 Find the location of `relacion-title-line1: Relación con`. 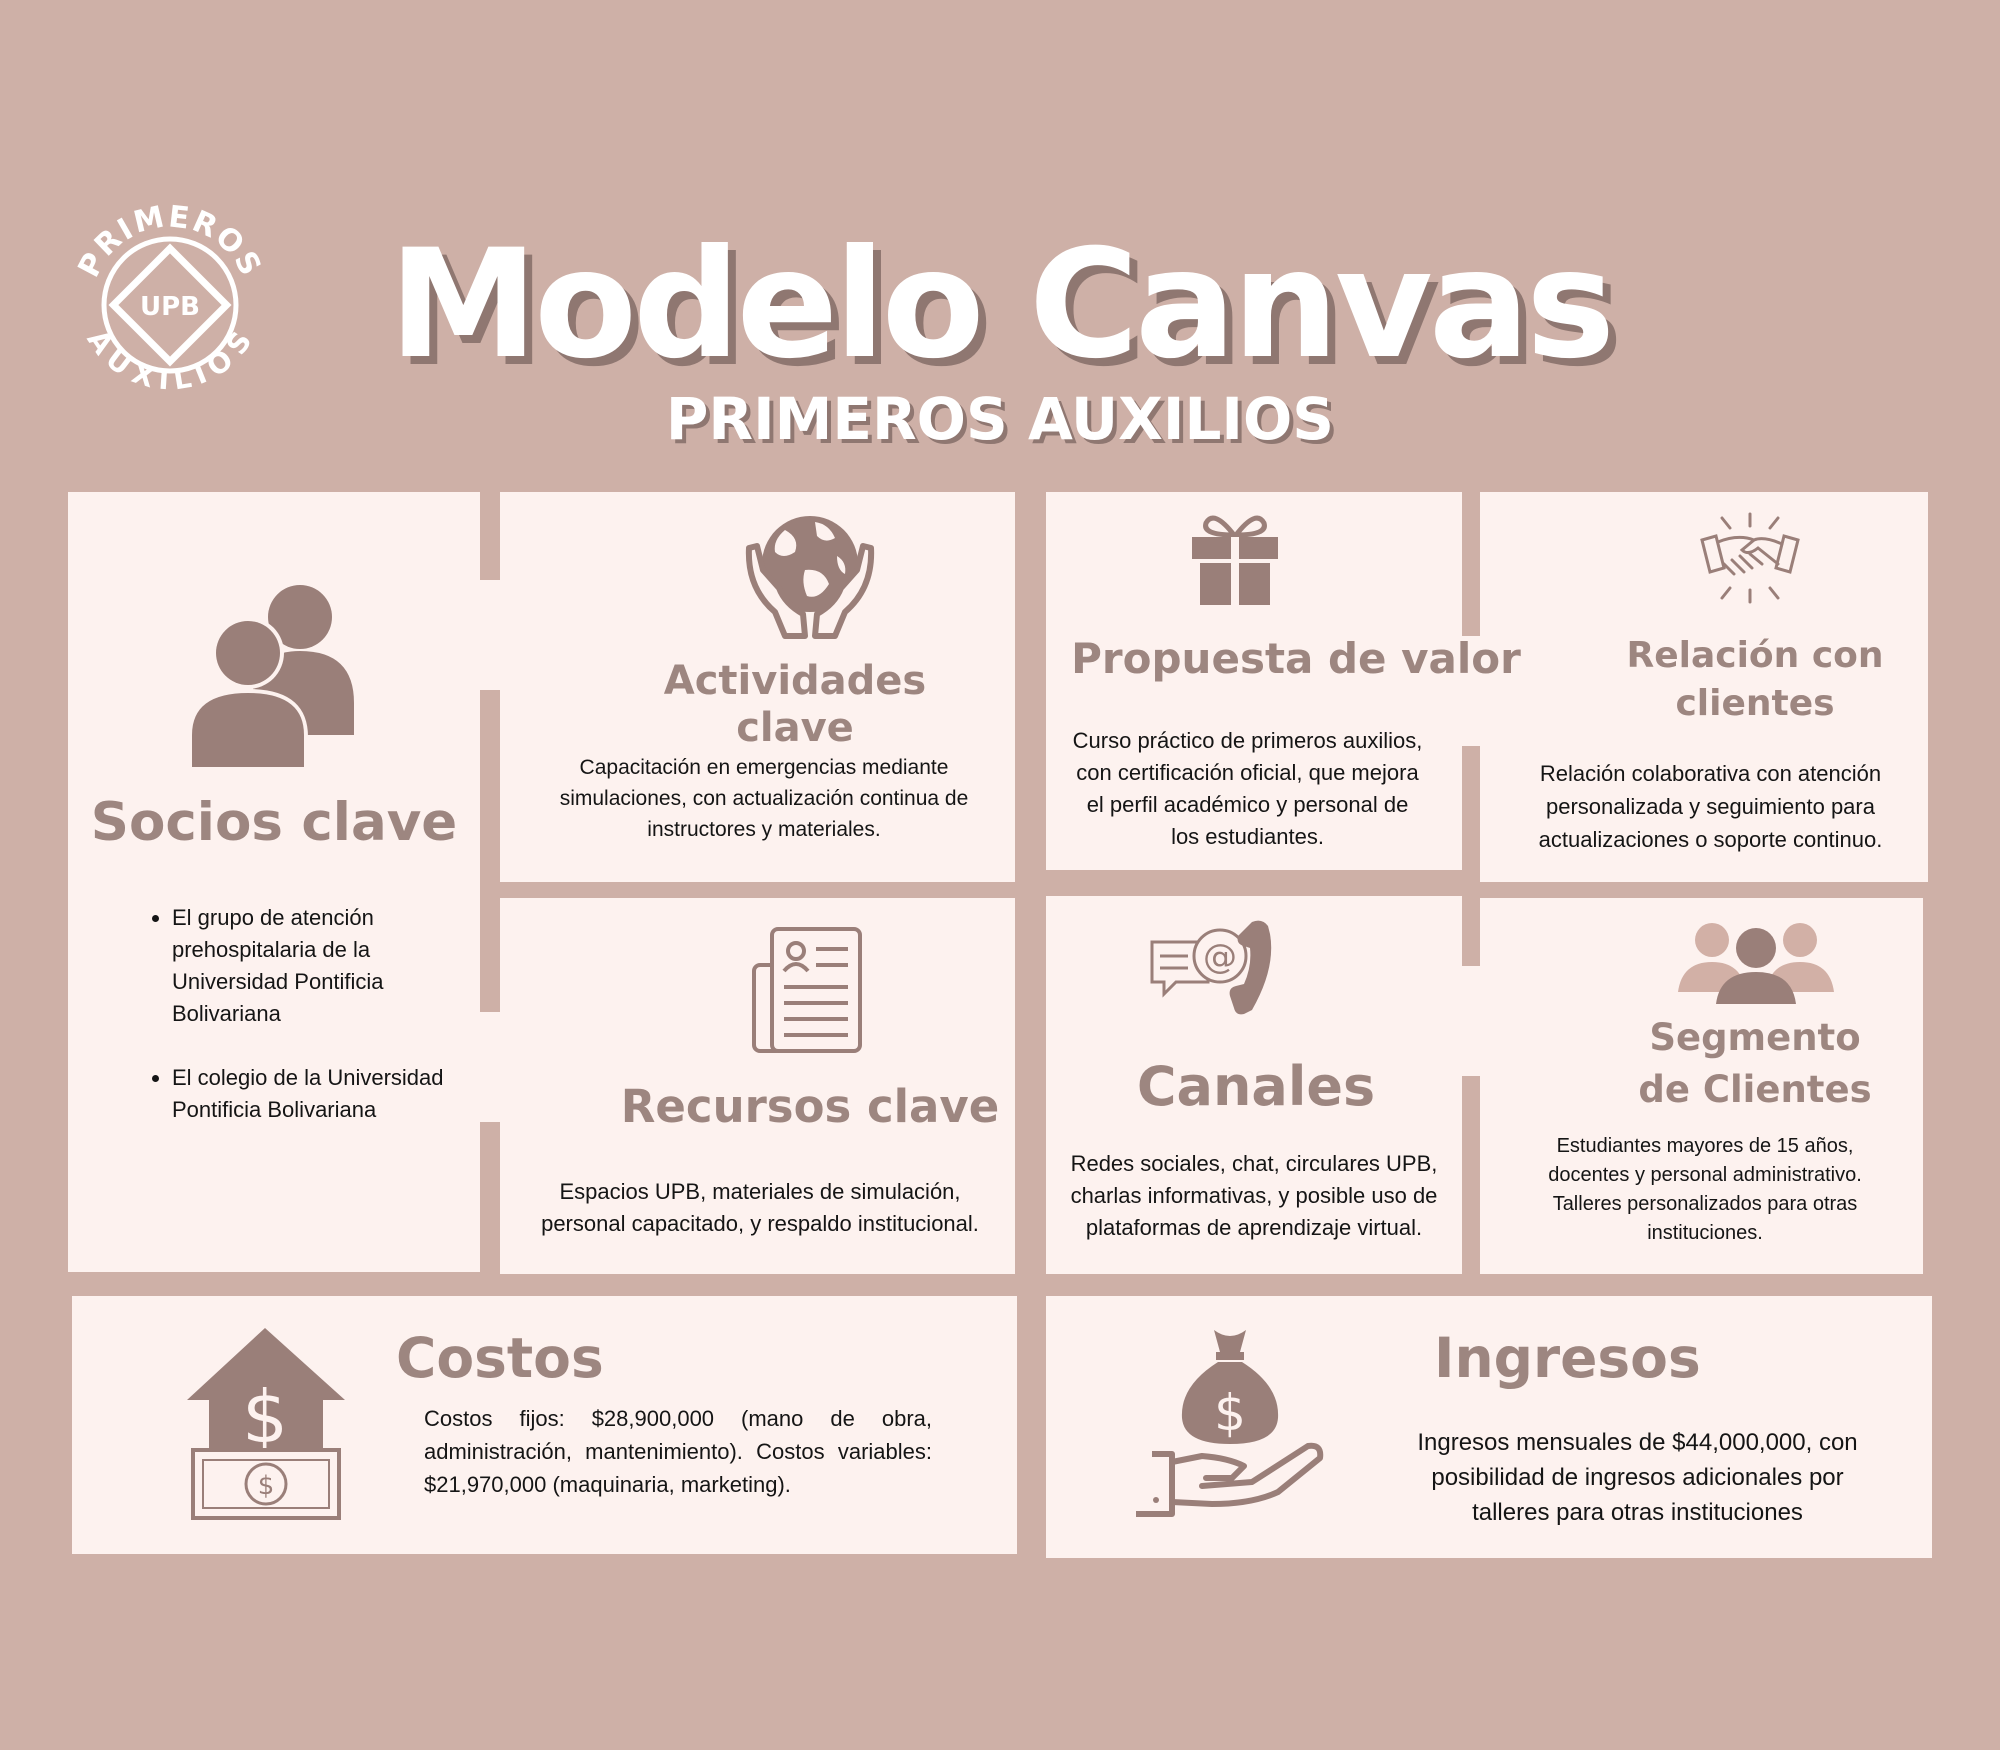

relacion-title-line1: Relación con is located at coordinates (1755, 655).